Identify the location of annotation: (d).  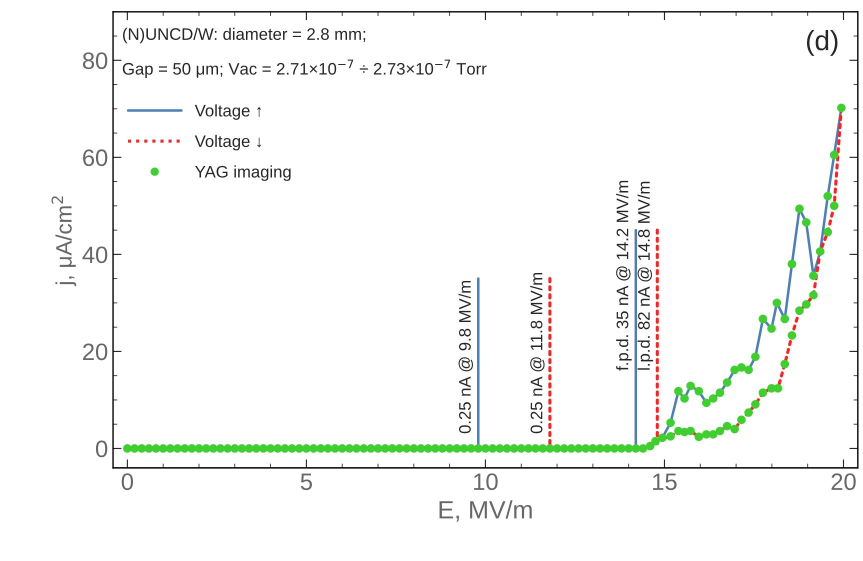
(822, 43).